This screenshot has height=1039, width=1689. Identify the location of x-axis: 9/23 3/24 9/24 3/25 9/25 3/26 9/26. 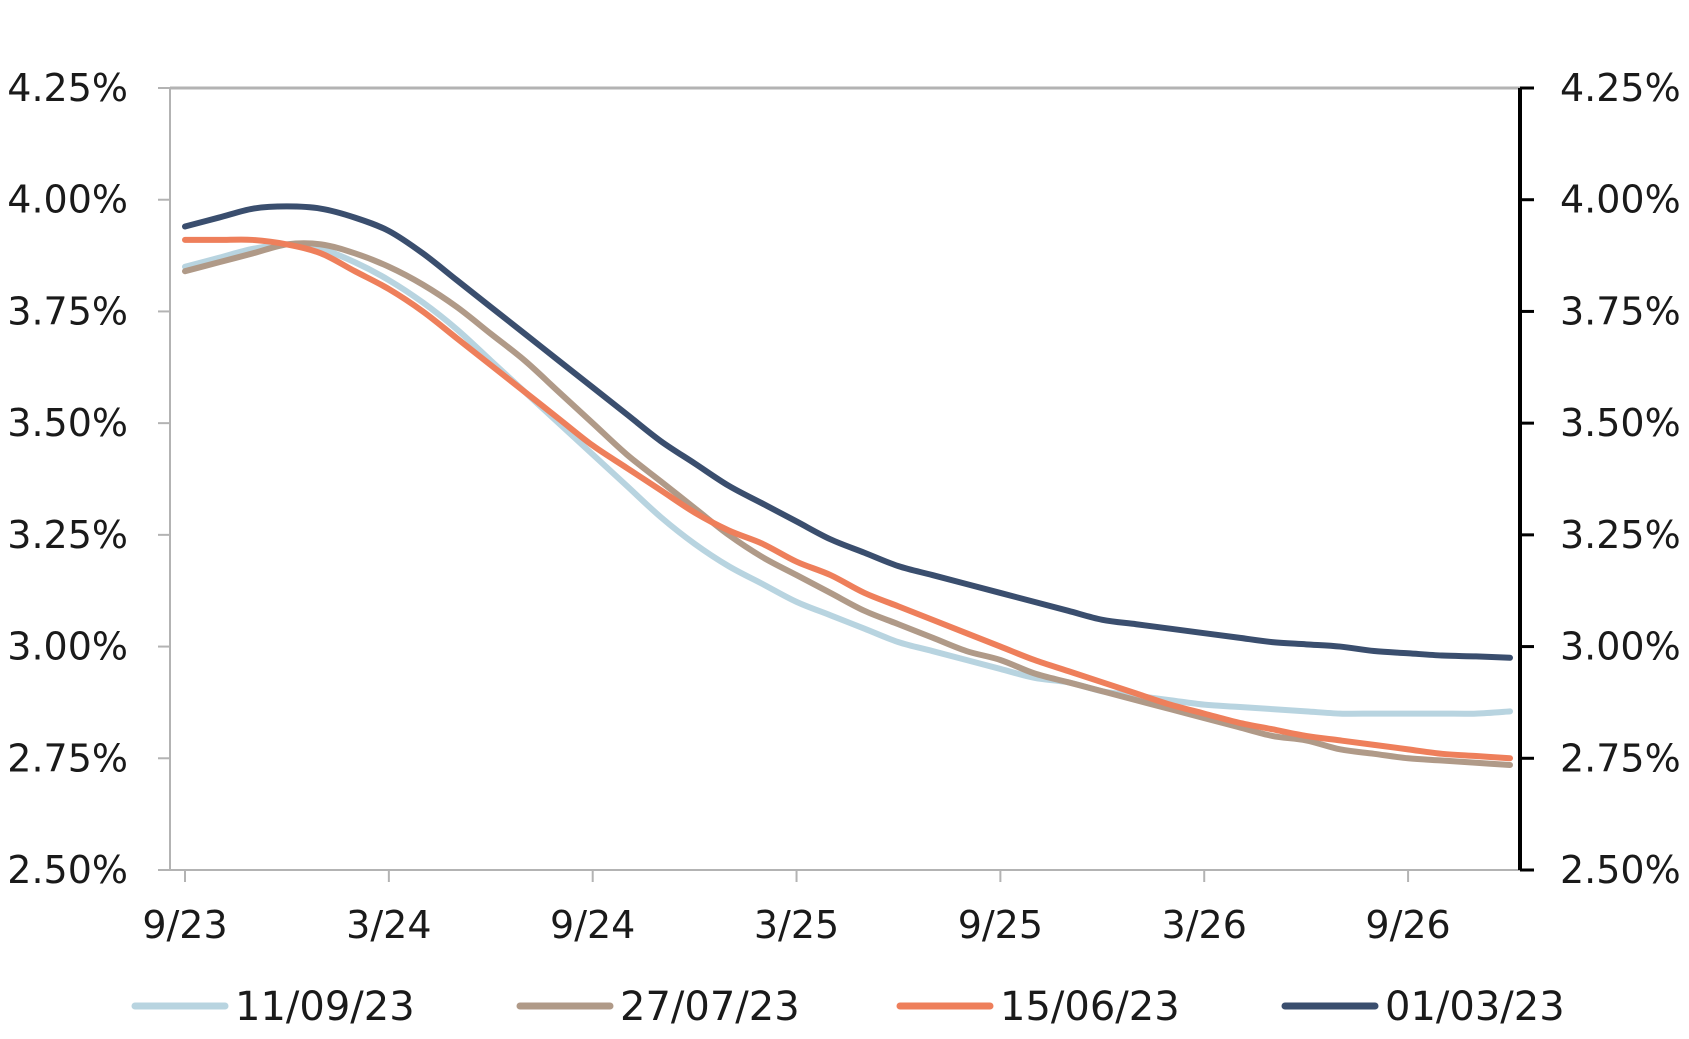
(796, 908).